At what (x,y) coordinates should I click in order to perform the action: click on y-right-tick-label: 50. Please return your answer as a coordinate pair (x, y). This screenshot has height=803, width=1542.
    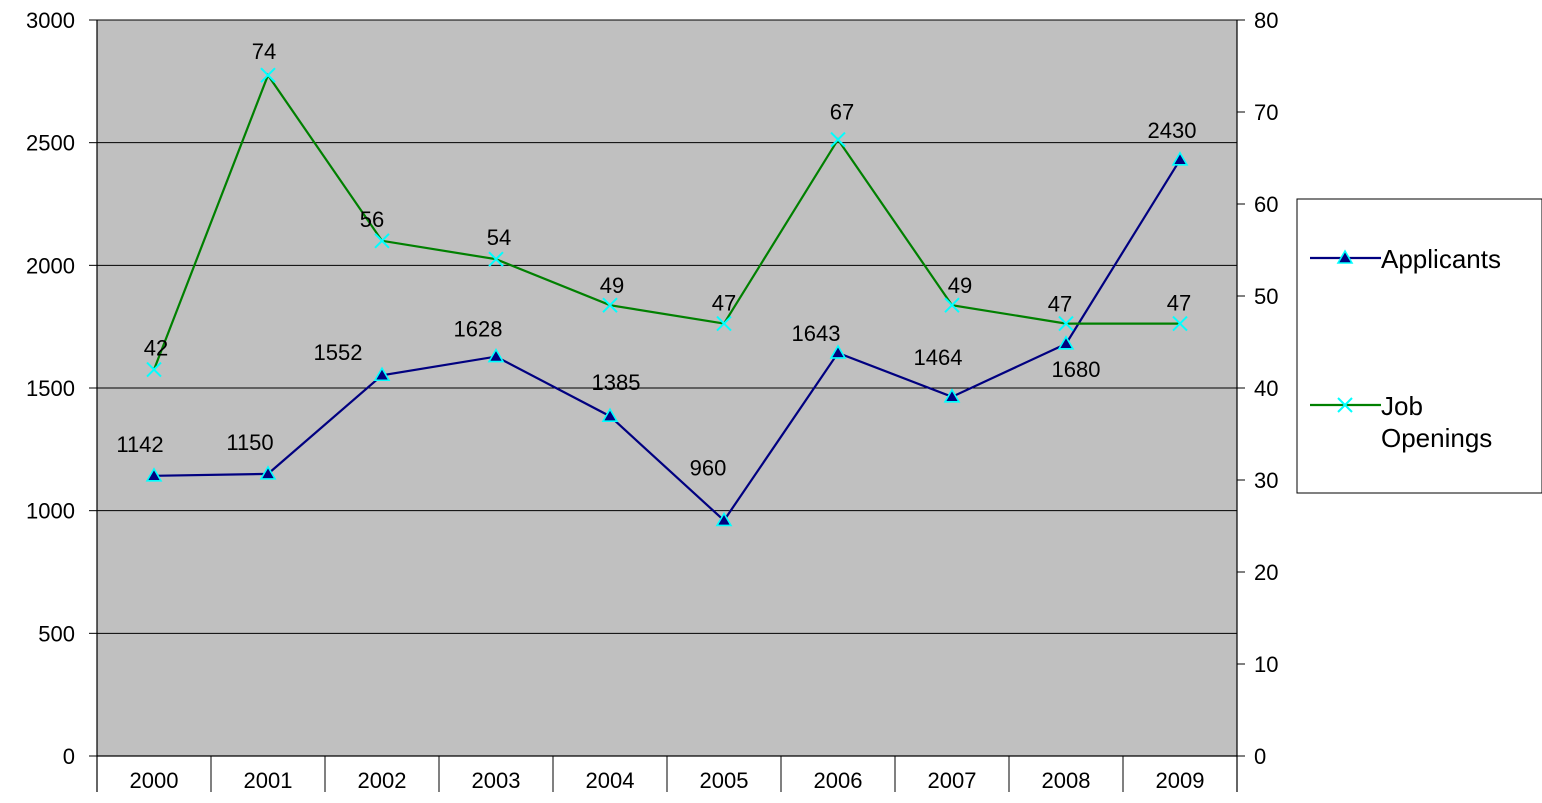
    Looking at the image, I should click on (1266, 296).